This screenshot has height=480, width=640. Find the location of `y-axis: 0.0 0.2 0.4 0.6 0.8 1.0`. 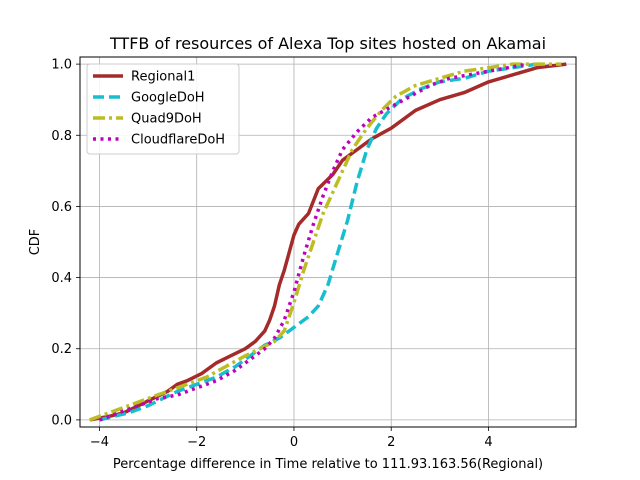

y-axis: 0.0 0.2 0.4 0.6 0.8 1.0 is located at coordinates (65, 243).